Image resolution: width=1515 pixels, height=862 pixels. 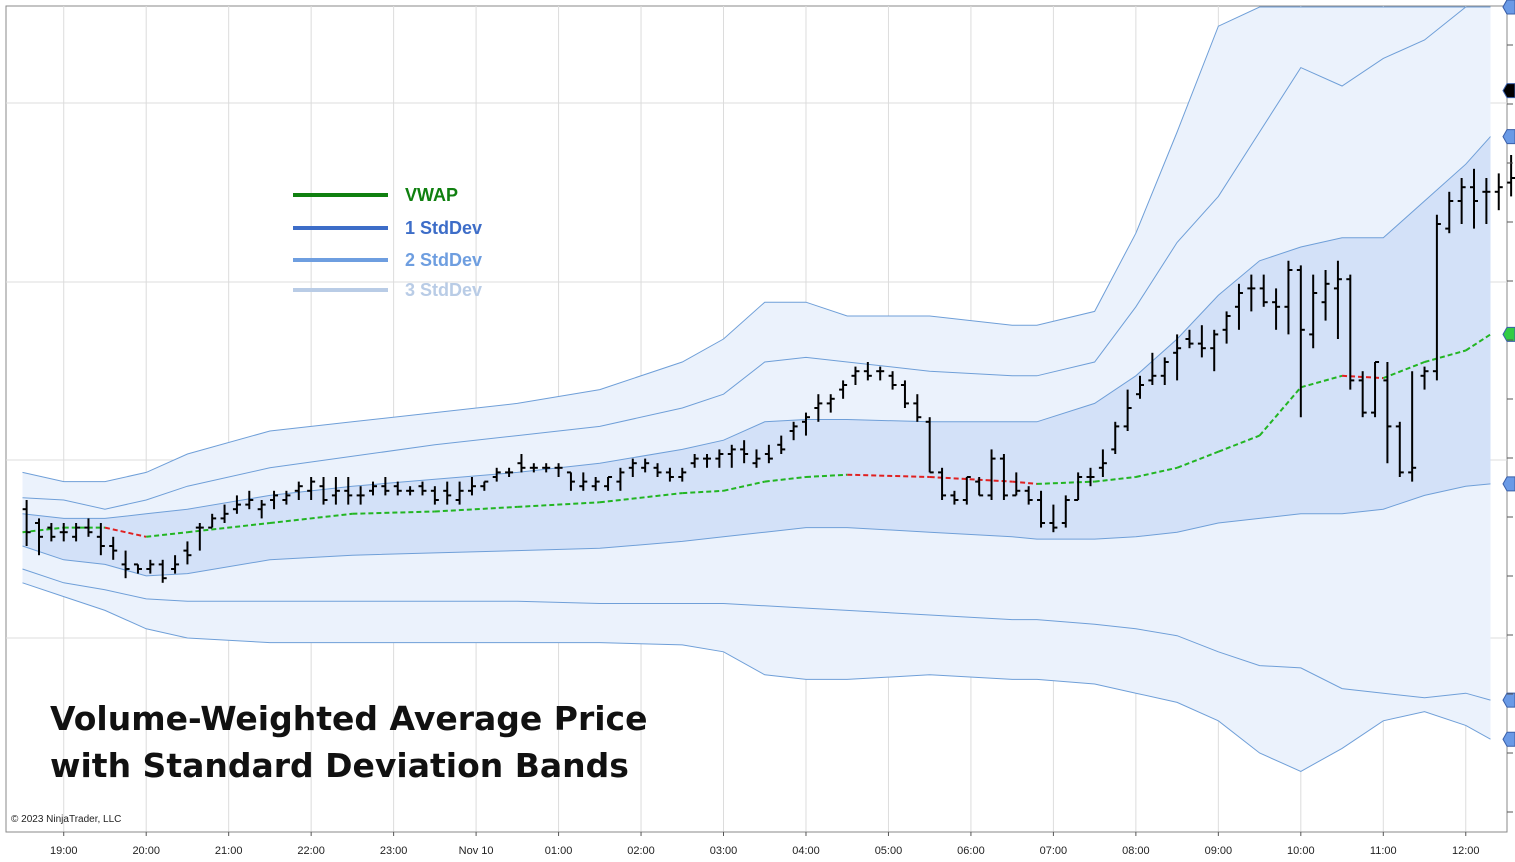 I want to click on marker-lower-2-stddev, so click(x=1508, y=700).